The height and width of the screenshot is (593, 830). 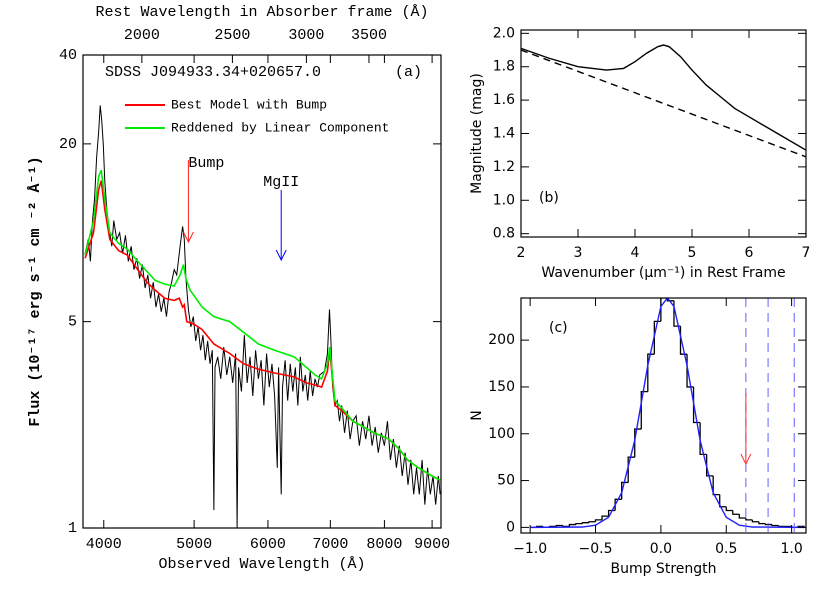 I want to click on x-tick-label: 4, so click(x=635, y=253).